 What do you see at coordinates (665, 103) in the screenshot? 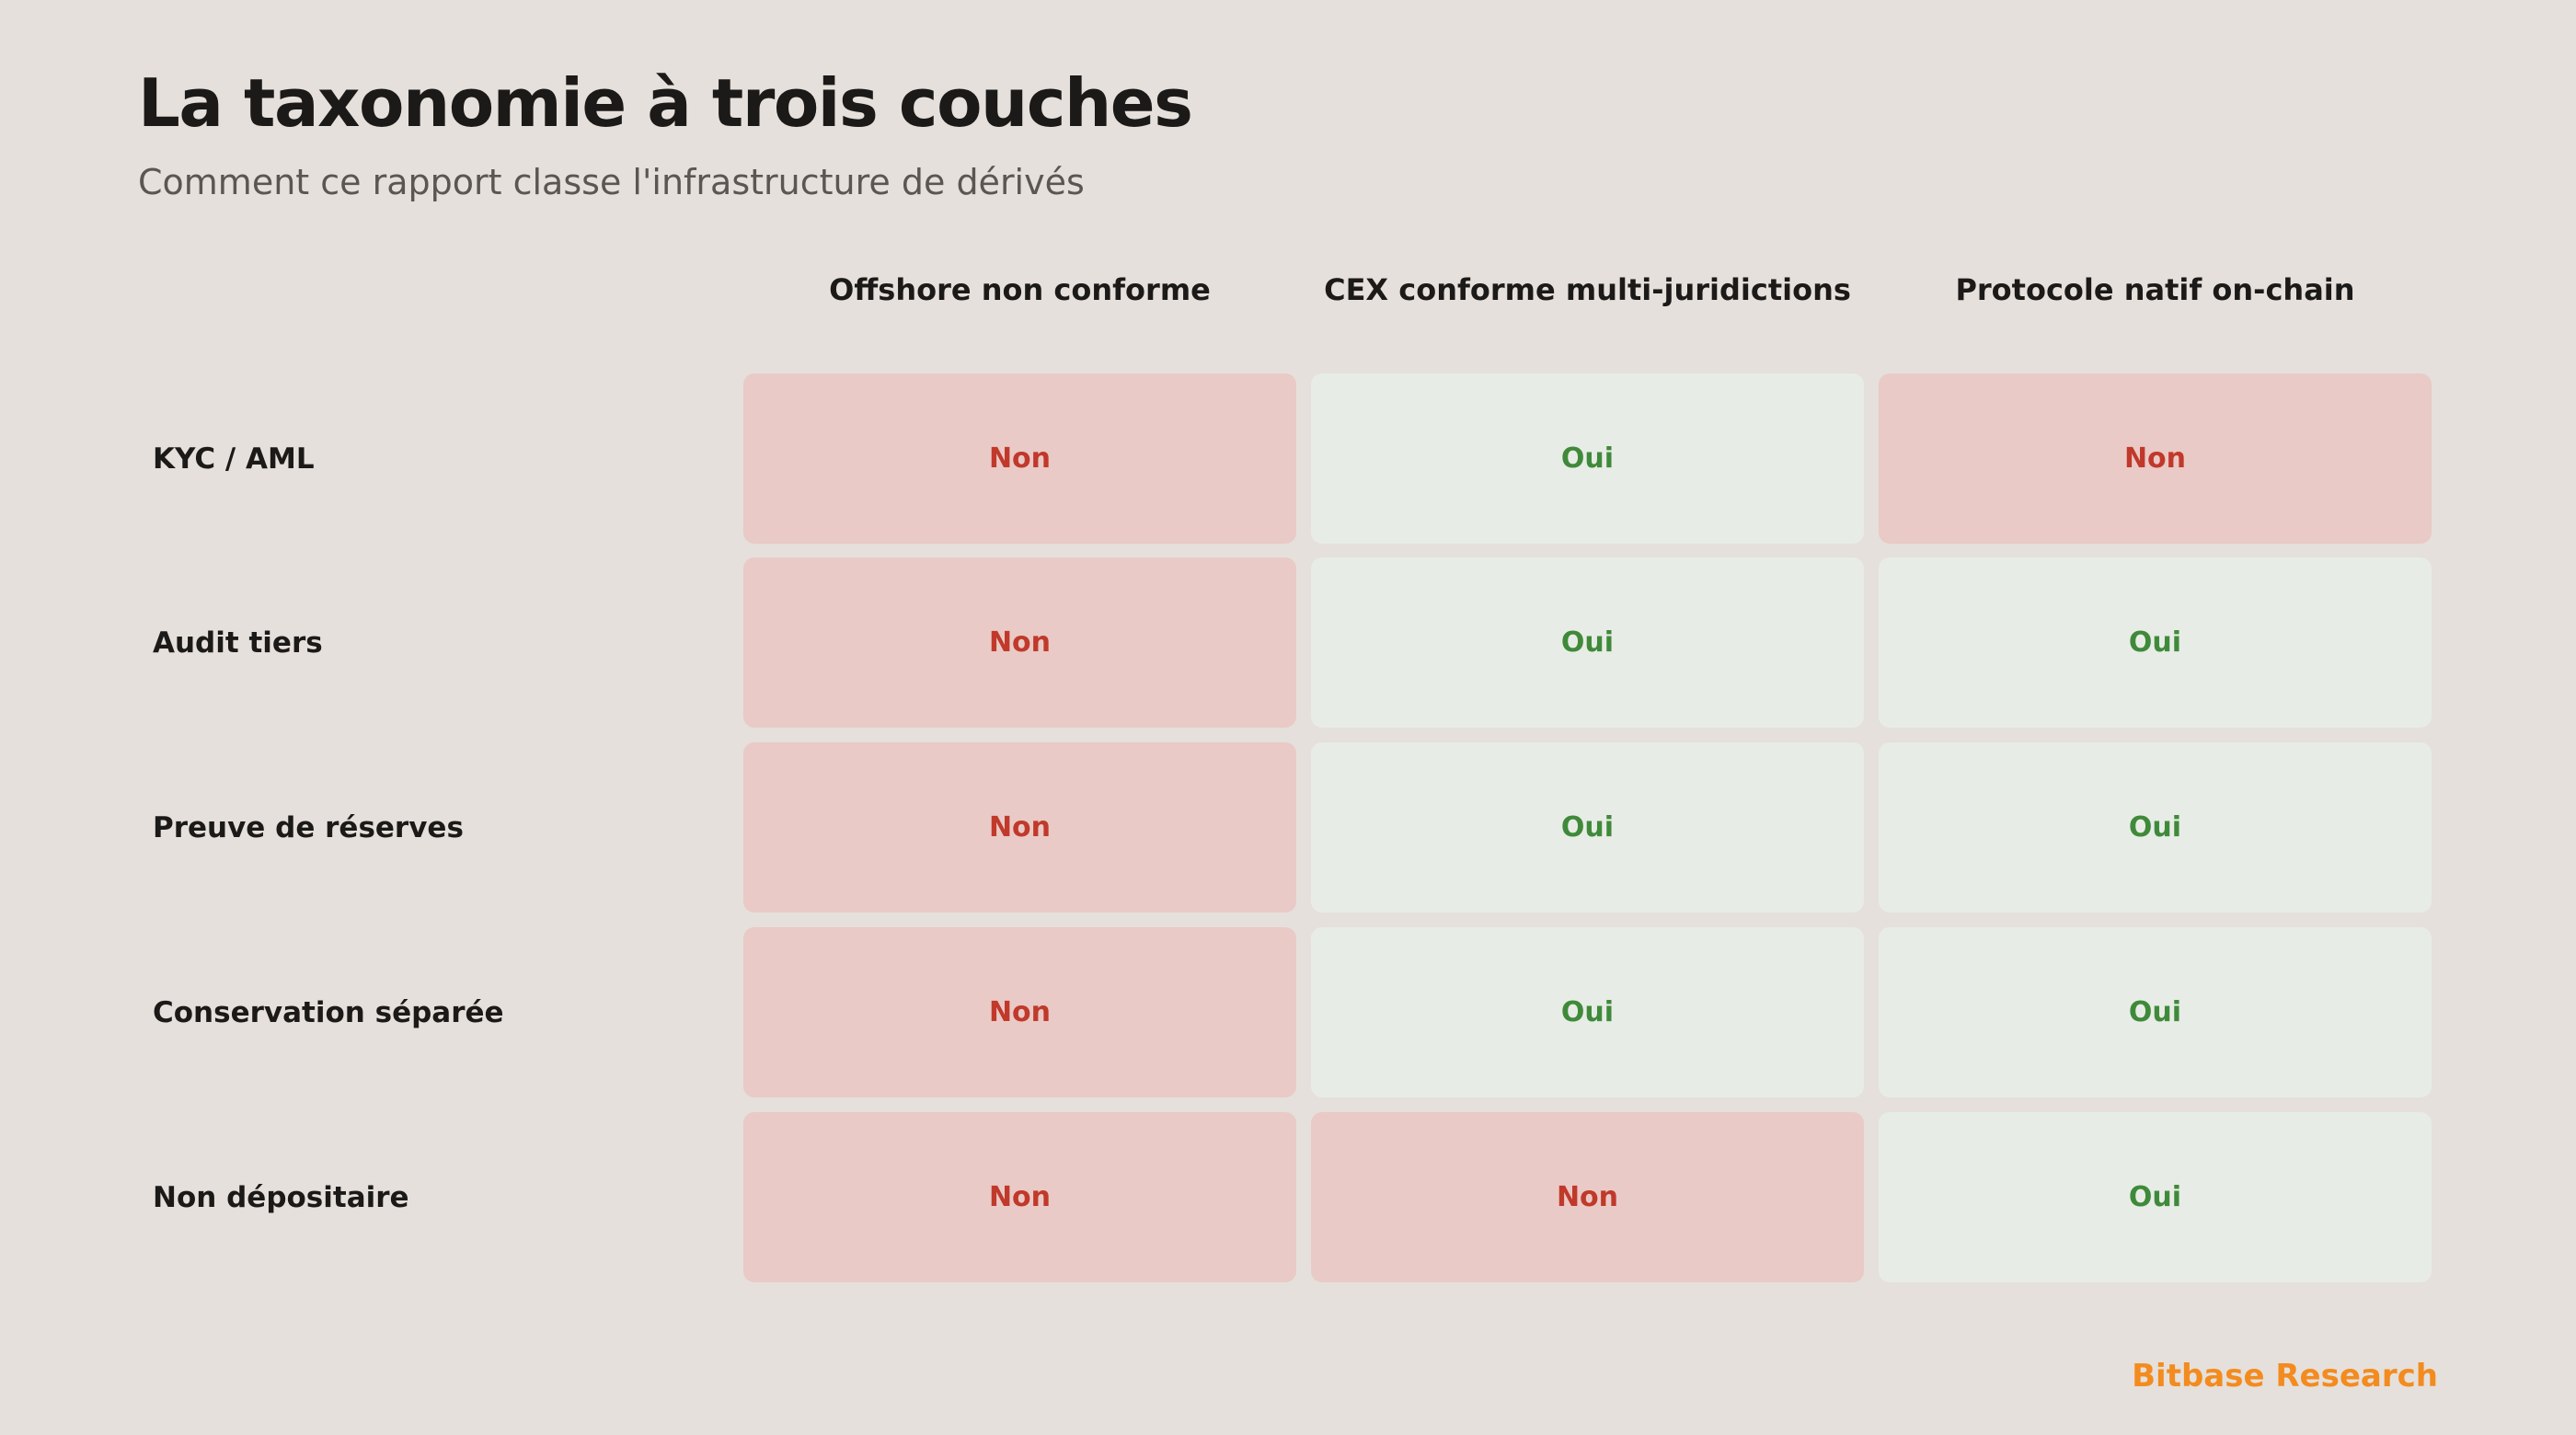
I see `page-title: La taxonomie à trois couches` at bounding box center [665, 103].